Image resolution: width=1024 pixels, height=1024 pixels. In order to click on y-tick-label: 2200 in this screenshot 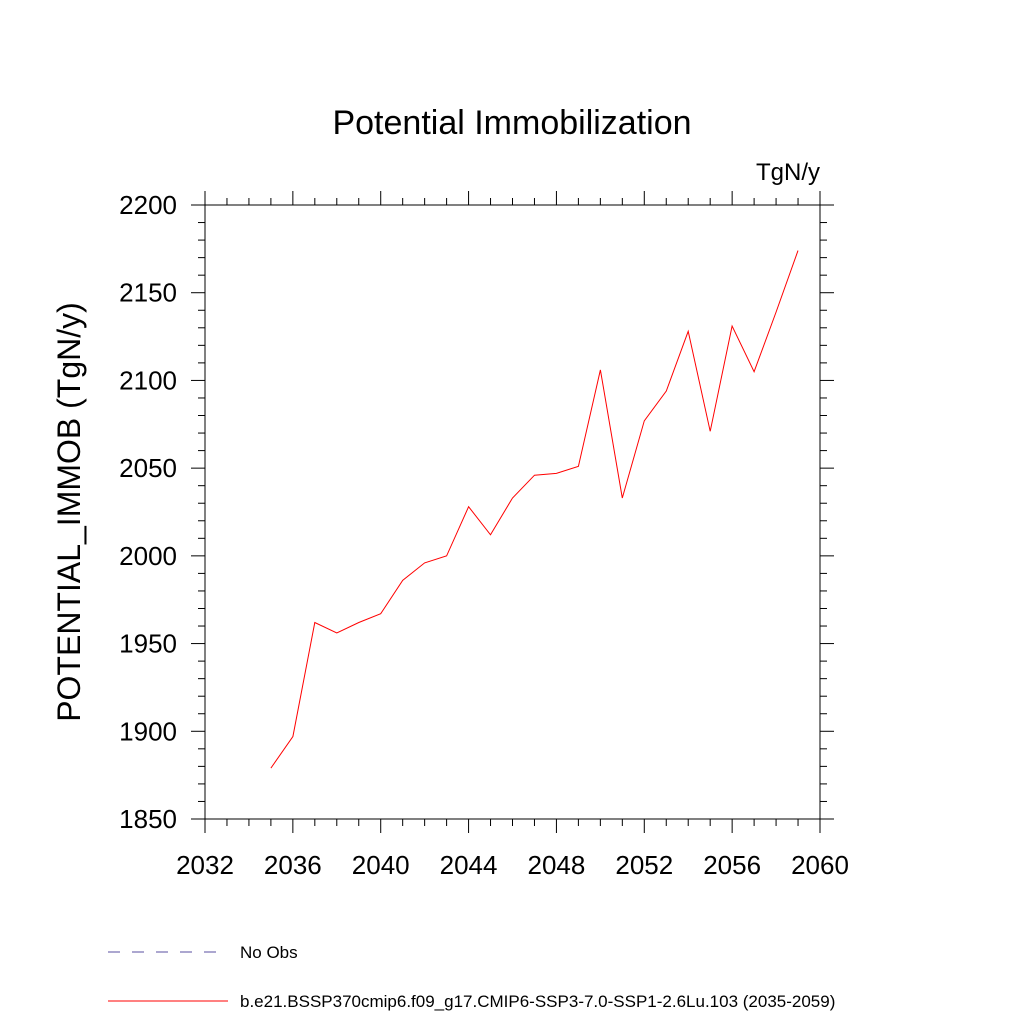, I will do `click(148, 205)`.